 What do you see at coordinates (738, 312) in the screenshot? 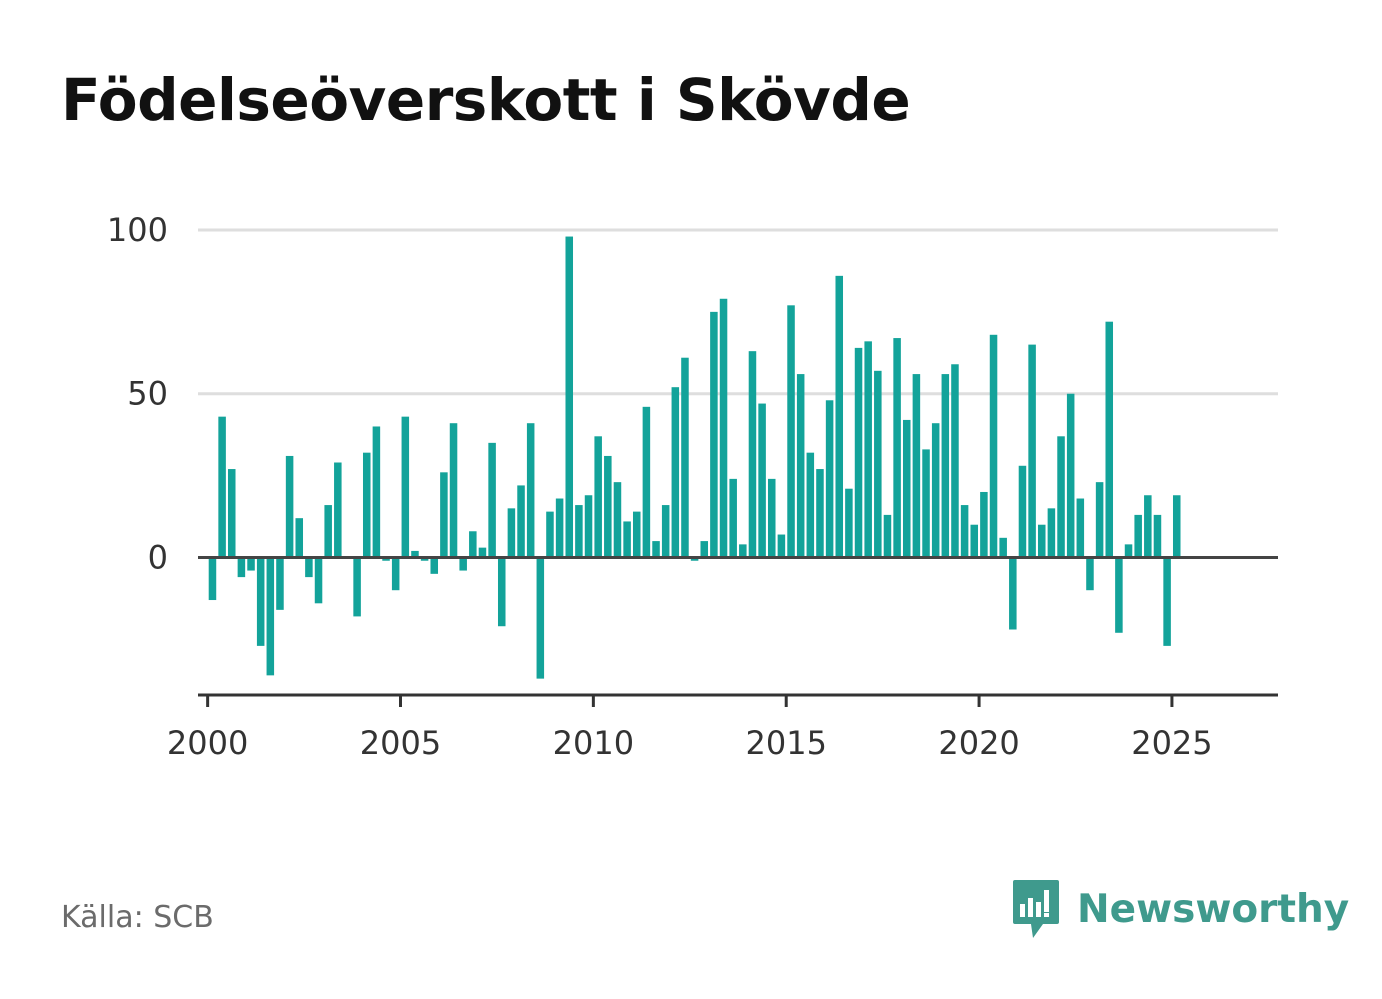
I see `gridlines` at bounding box center [738, 312].